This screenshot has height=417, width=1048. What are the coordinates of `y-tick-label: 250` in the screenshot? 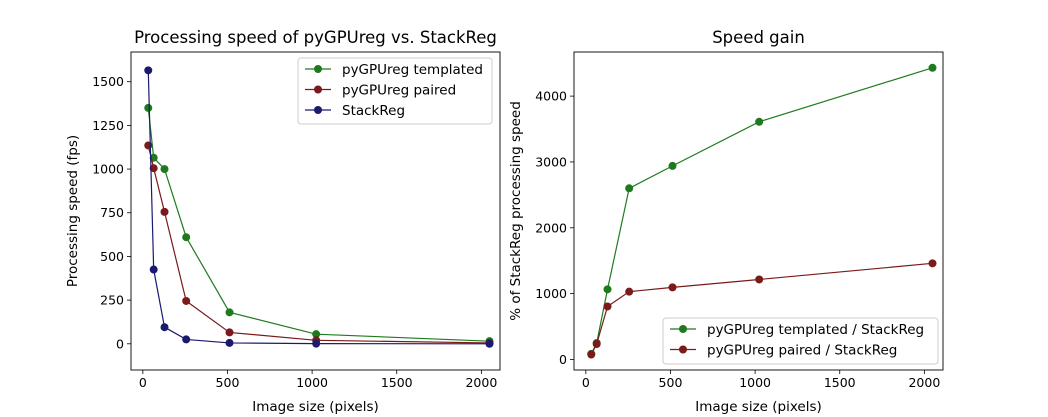 It's located at (112, 300).